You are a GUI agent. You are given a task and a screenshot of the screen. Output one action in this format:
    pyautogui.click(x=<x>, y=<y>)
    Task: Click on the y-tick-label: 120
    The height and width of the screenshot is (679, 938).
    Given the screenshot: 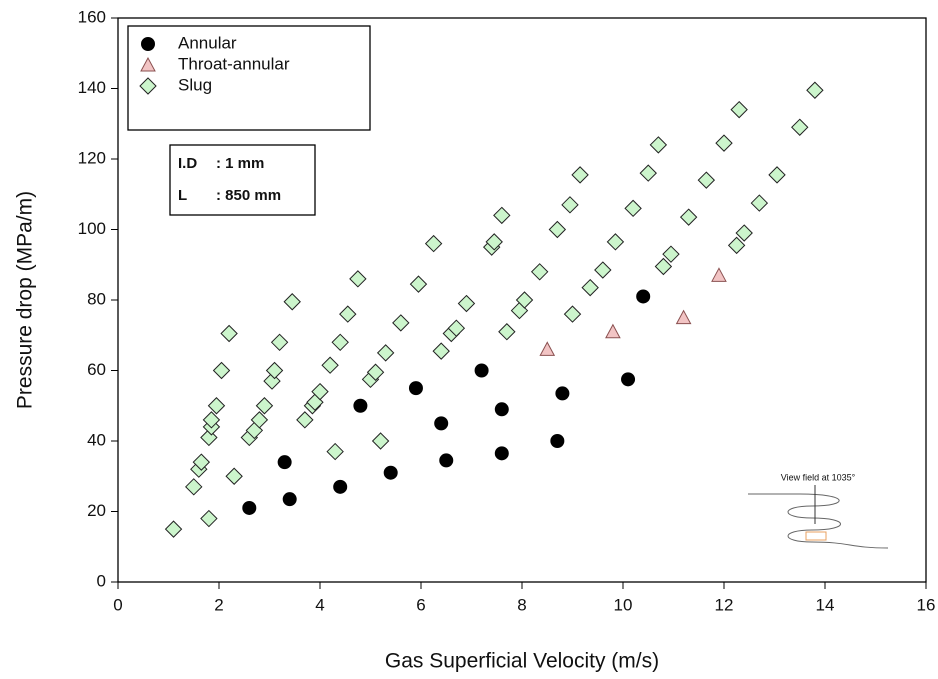 What is the action you would take?
    pyautogui.click(x=92, y=157)
    